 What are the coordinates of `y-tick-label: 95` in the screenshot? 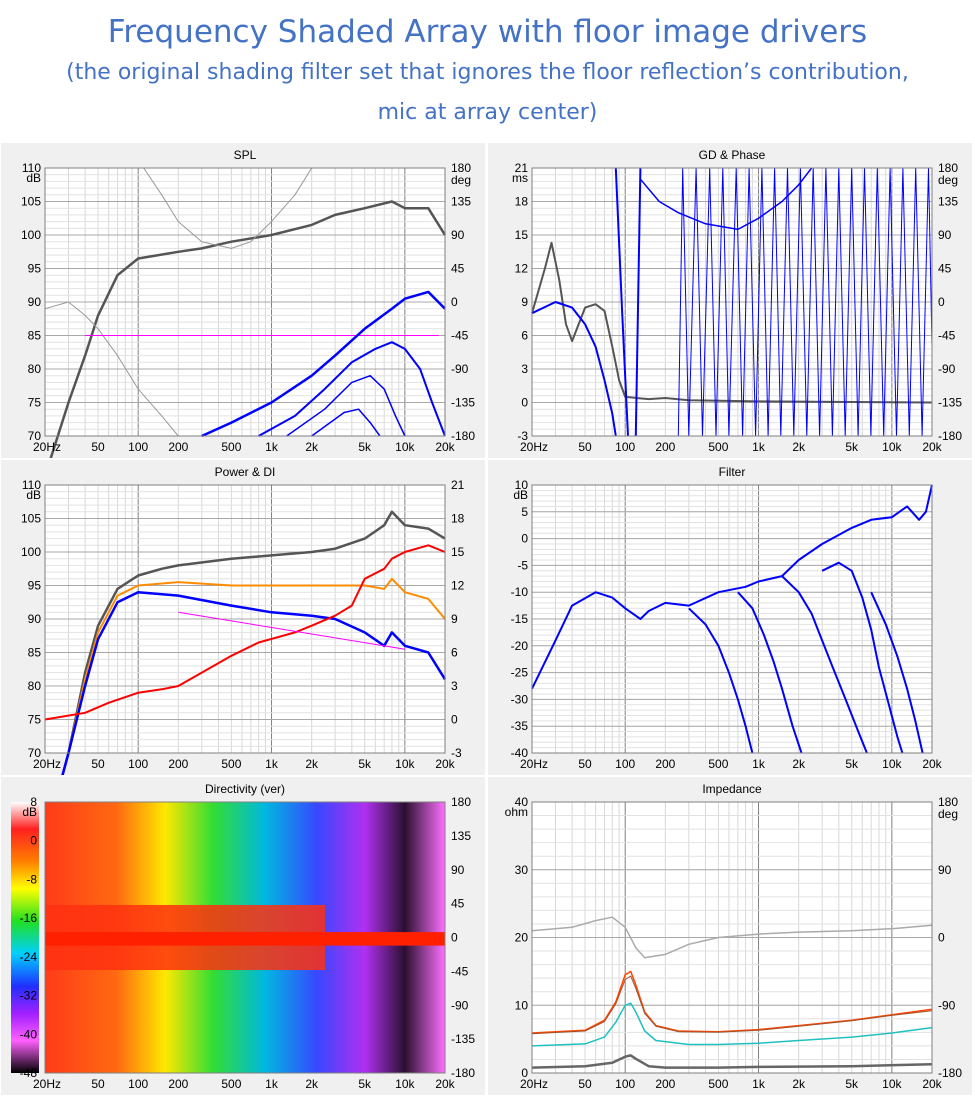 It's located at (35, 586).